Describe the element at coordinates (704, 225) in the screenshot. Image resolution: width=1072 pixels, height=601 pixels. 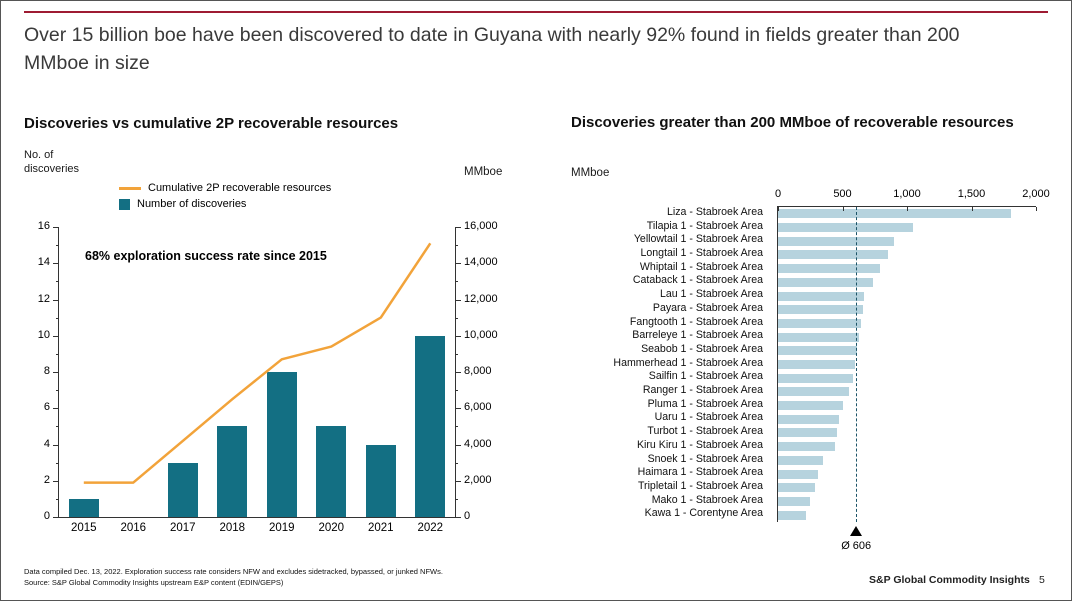
I see `discovery-label: Tilapia 1 - Stabroek Area` at that location.